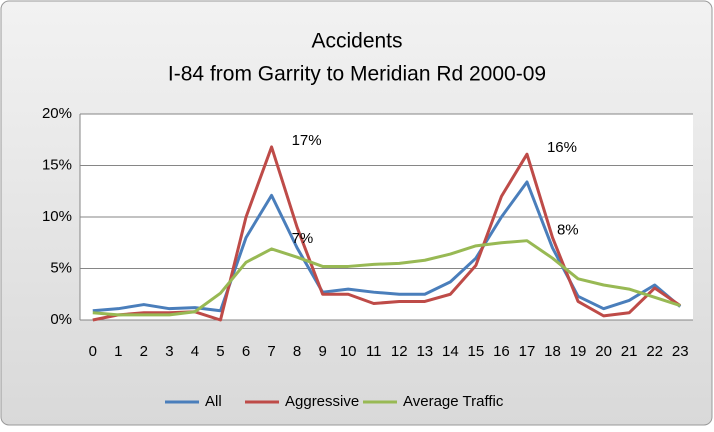  I want to click on y-tick-label: 0%, so click(61, 319).